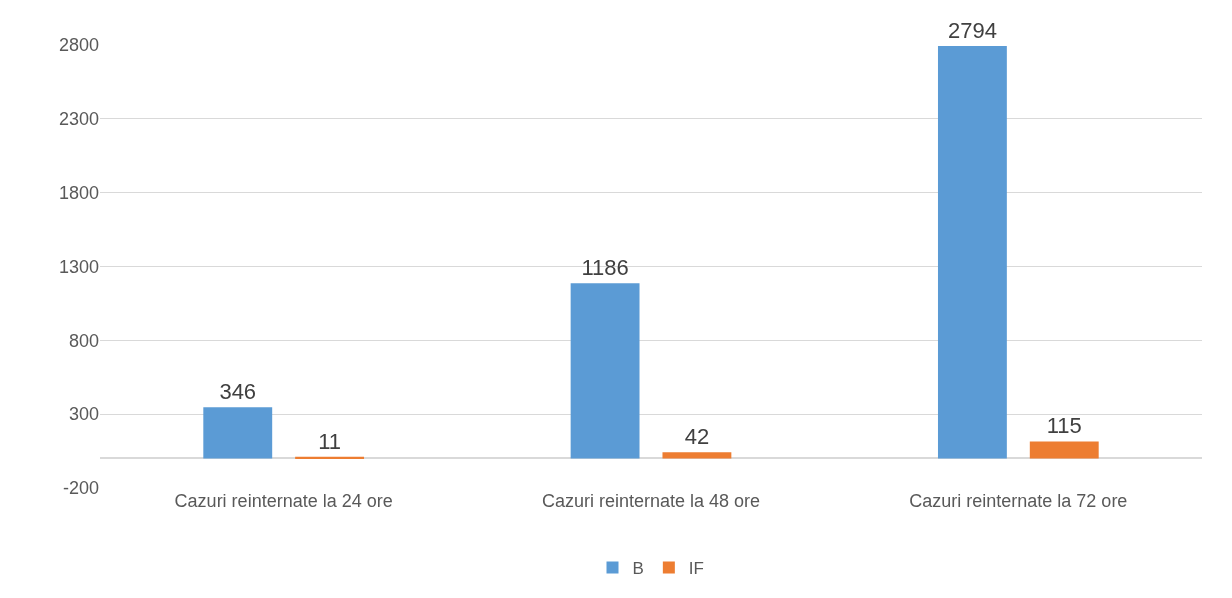 This screenshot has width=1232, height=598. What do you see at coordinates (972, 30) in the screenshot?
I see `data-label: 2794` at bounding box center [972, 30].